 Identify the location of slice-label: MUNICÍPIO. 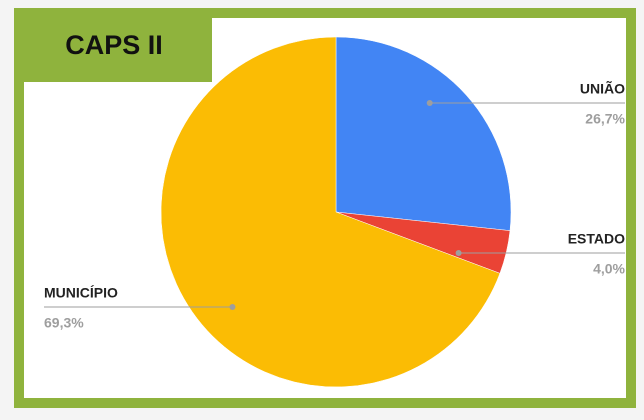
(81, 293).